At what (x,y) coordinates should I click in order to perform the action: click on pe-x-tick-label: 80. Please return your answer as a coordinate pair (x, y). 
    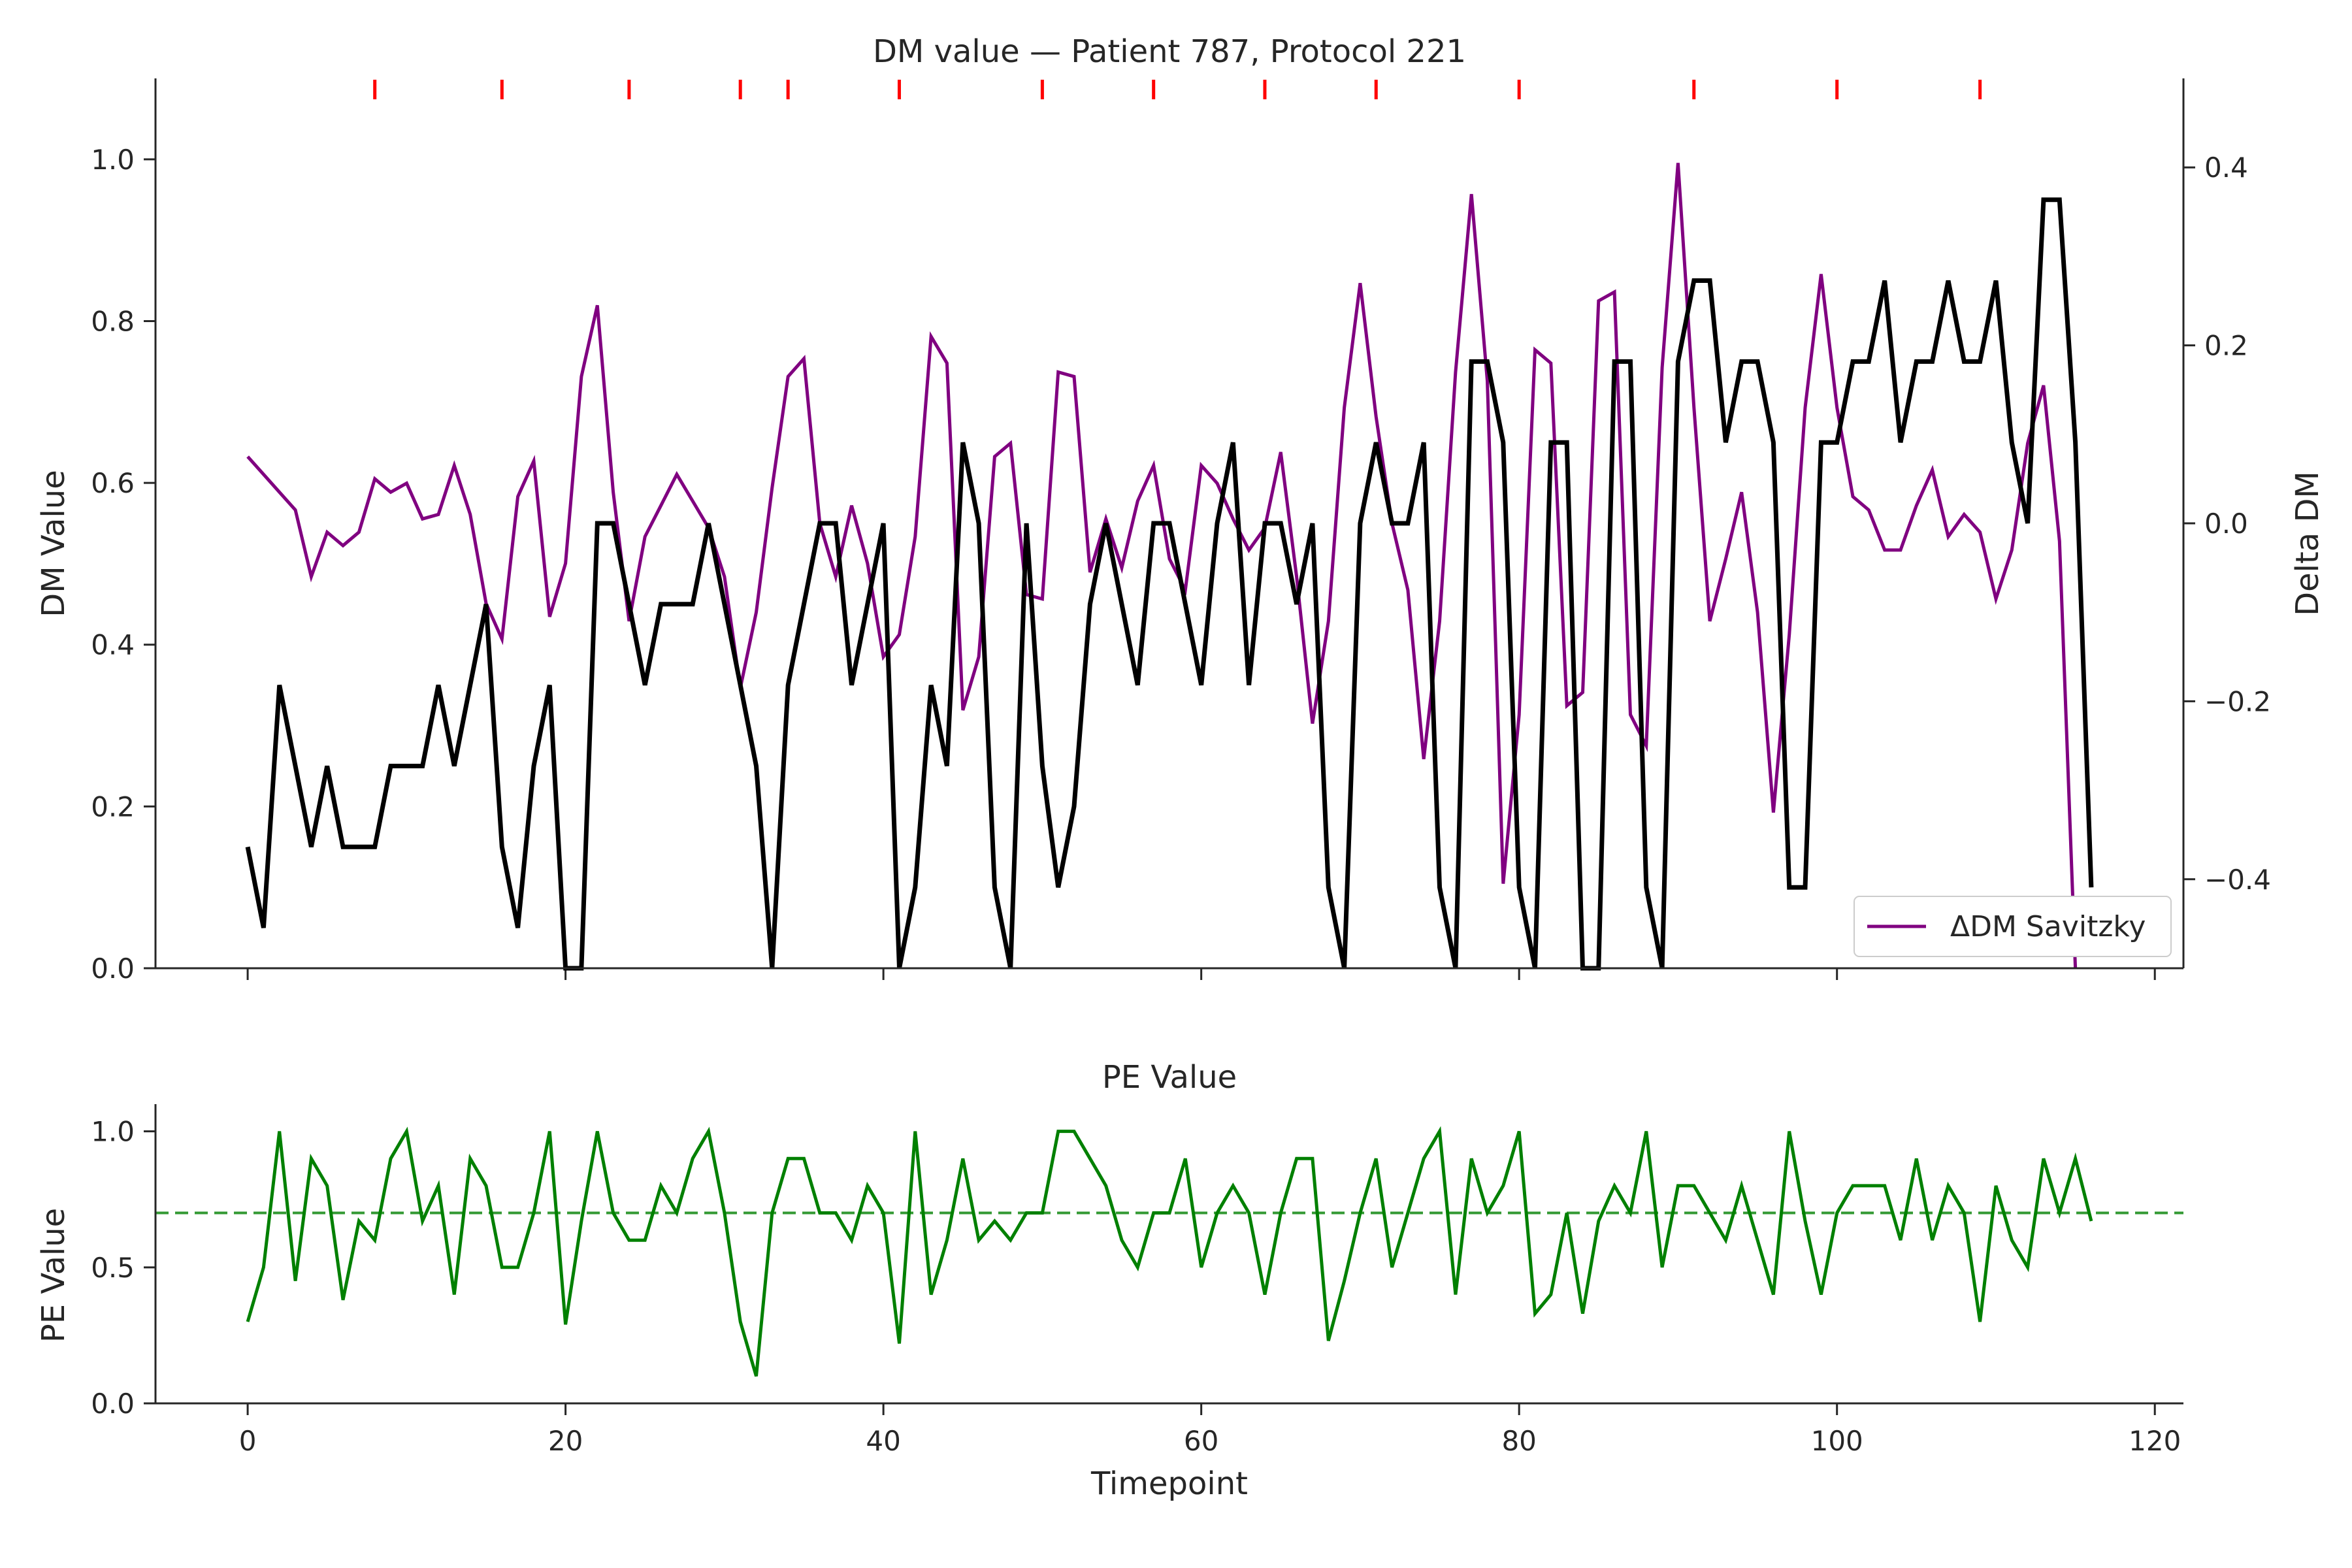
    Looking at the image, I should click on (1518, 1441).